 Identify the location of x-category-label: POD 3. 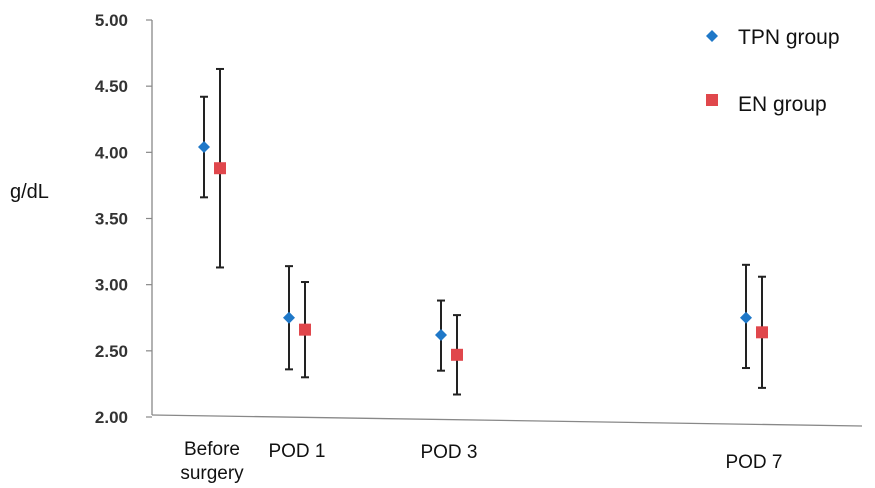
(448, 452).